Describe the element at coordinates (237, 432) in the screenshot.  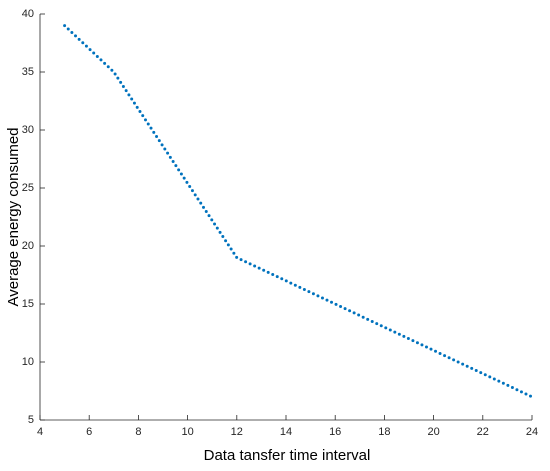
I see `x-tick-label: 12` at that location.